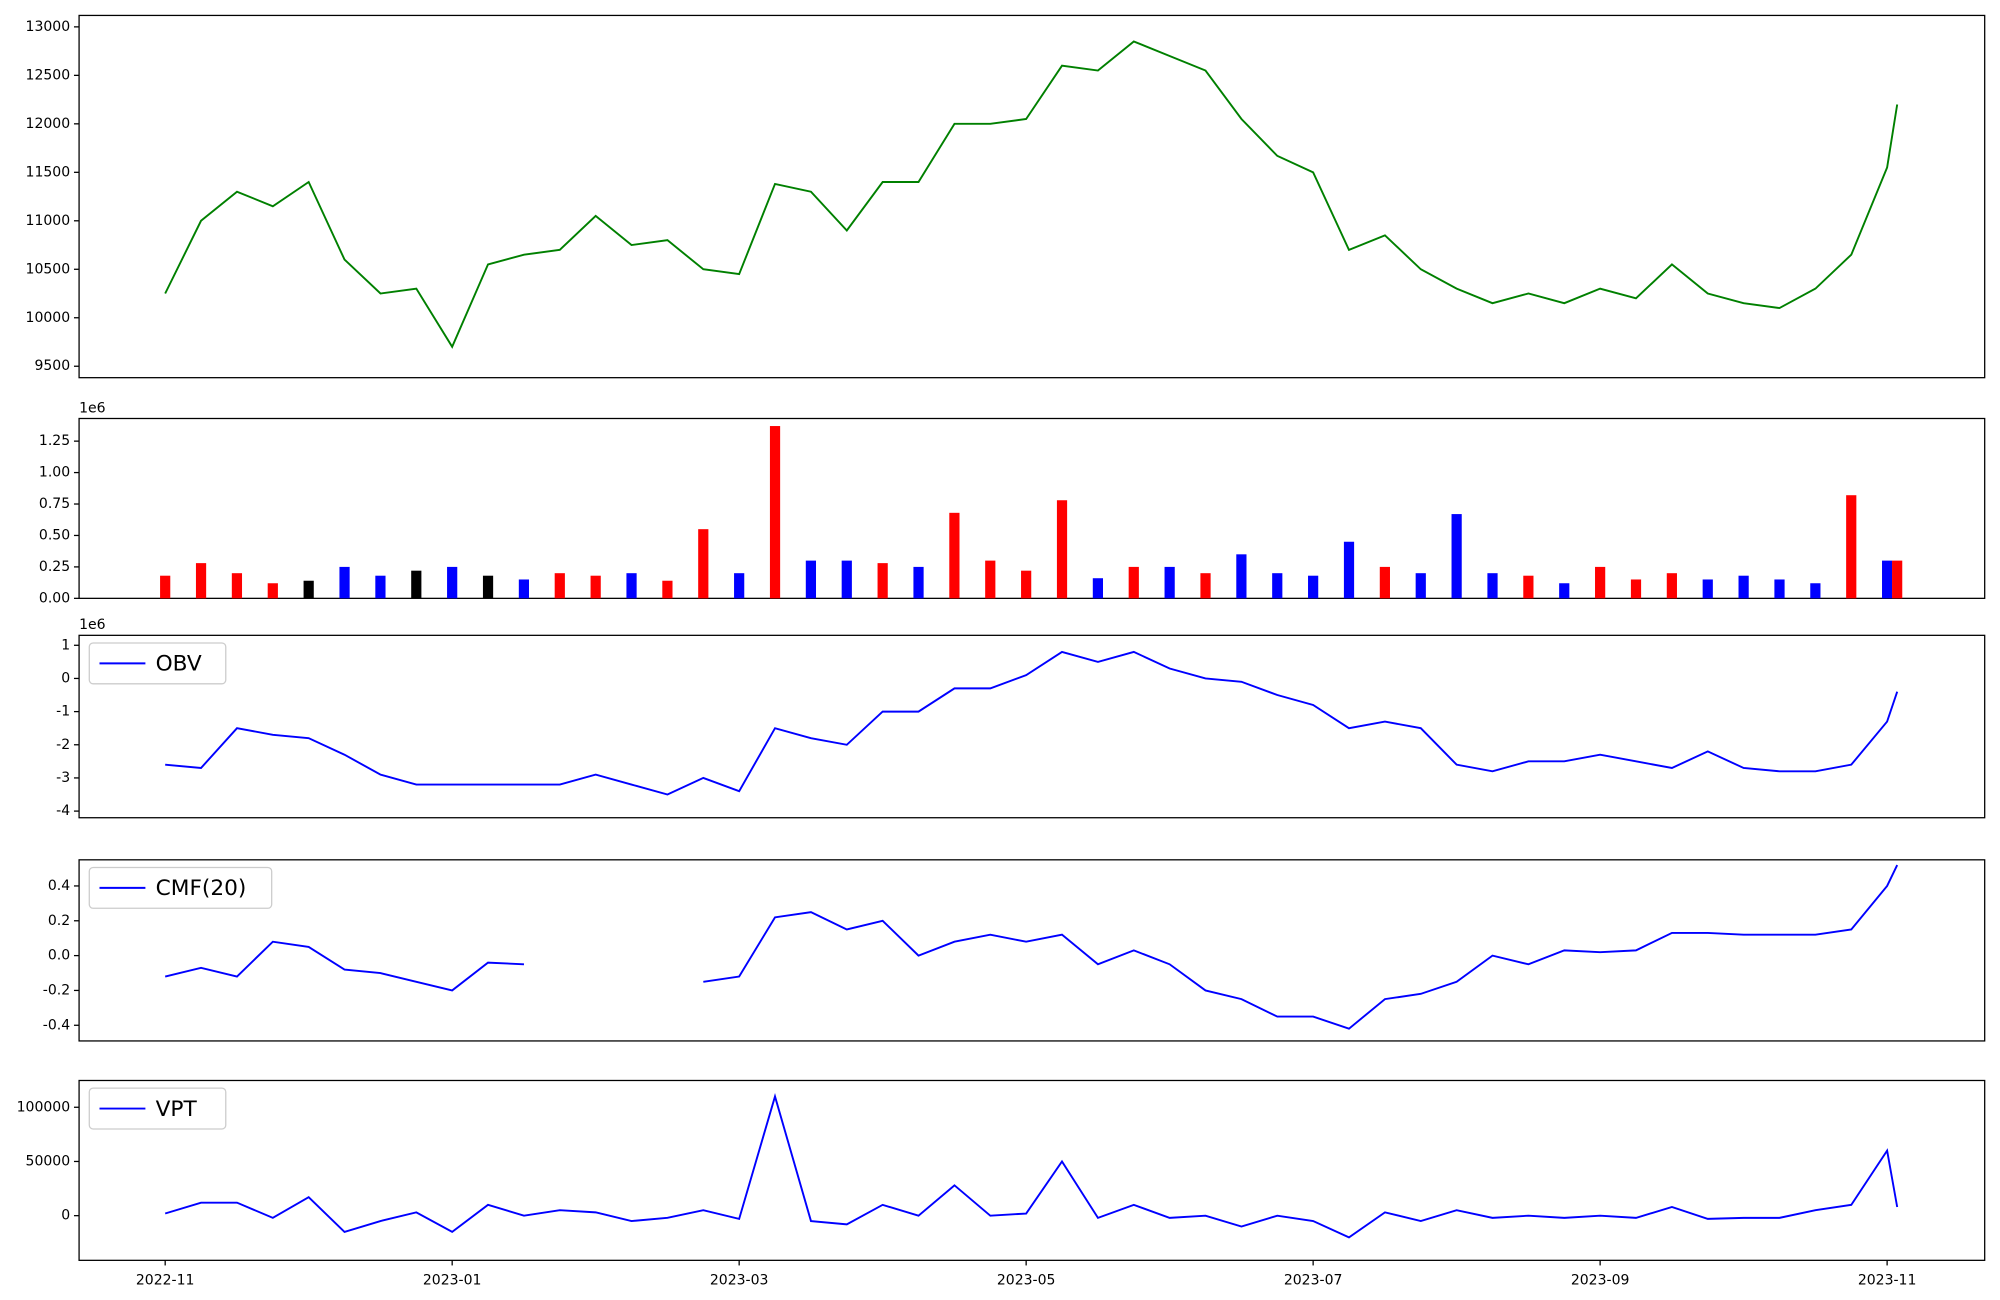  I want to click on y-tick-label: -3, so click(63, 778).